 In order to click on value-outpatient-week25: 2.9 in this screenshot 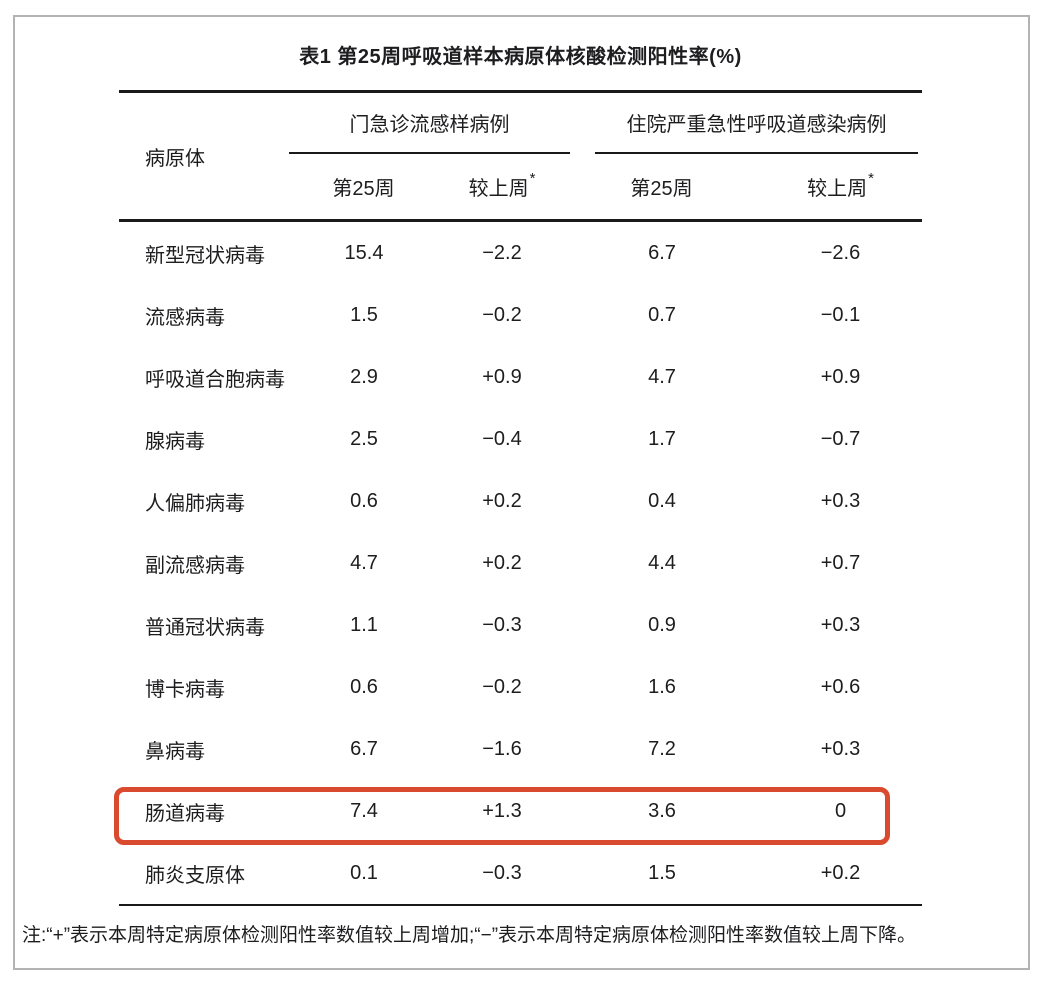, I will do `click(364, 376)`.